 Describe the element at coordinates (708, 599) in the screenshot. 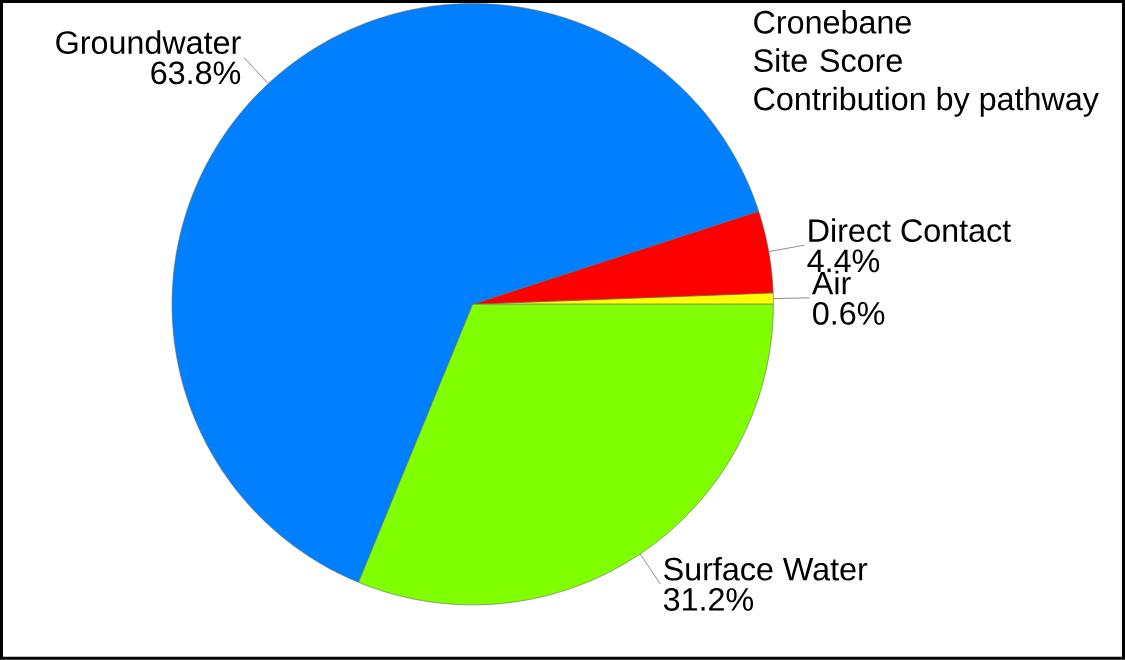

I see `data-label: 31.2%` at that location.